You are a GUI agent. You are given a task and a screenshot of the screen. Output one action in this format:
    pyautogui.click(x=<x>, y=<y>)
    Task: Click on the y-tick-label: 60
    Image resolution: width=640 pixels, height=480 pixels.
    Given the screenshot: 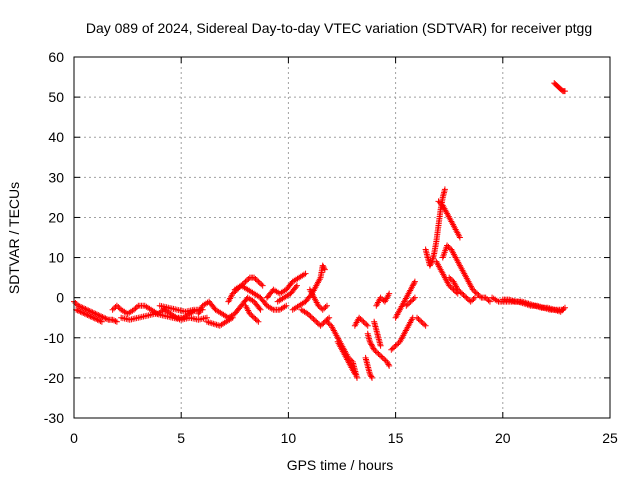 What is the action you would take?
    pyautogui.click(x=56, y=57)
    